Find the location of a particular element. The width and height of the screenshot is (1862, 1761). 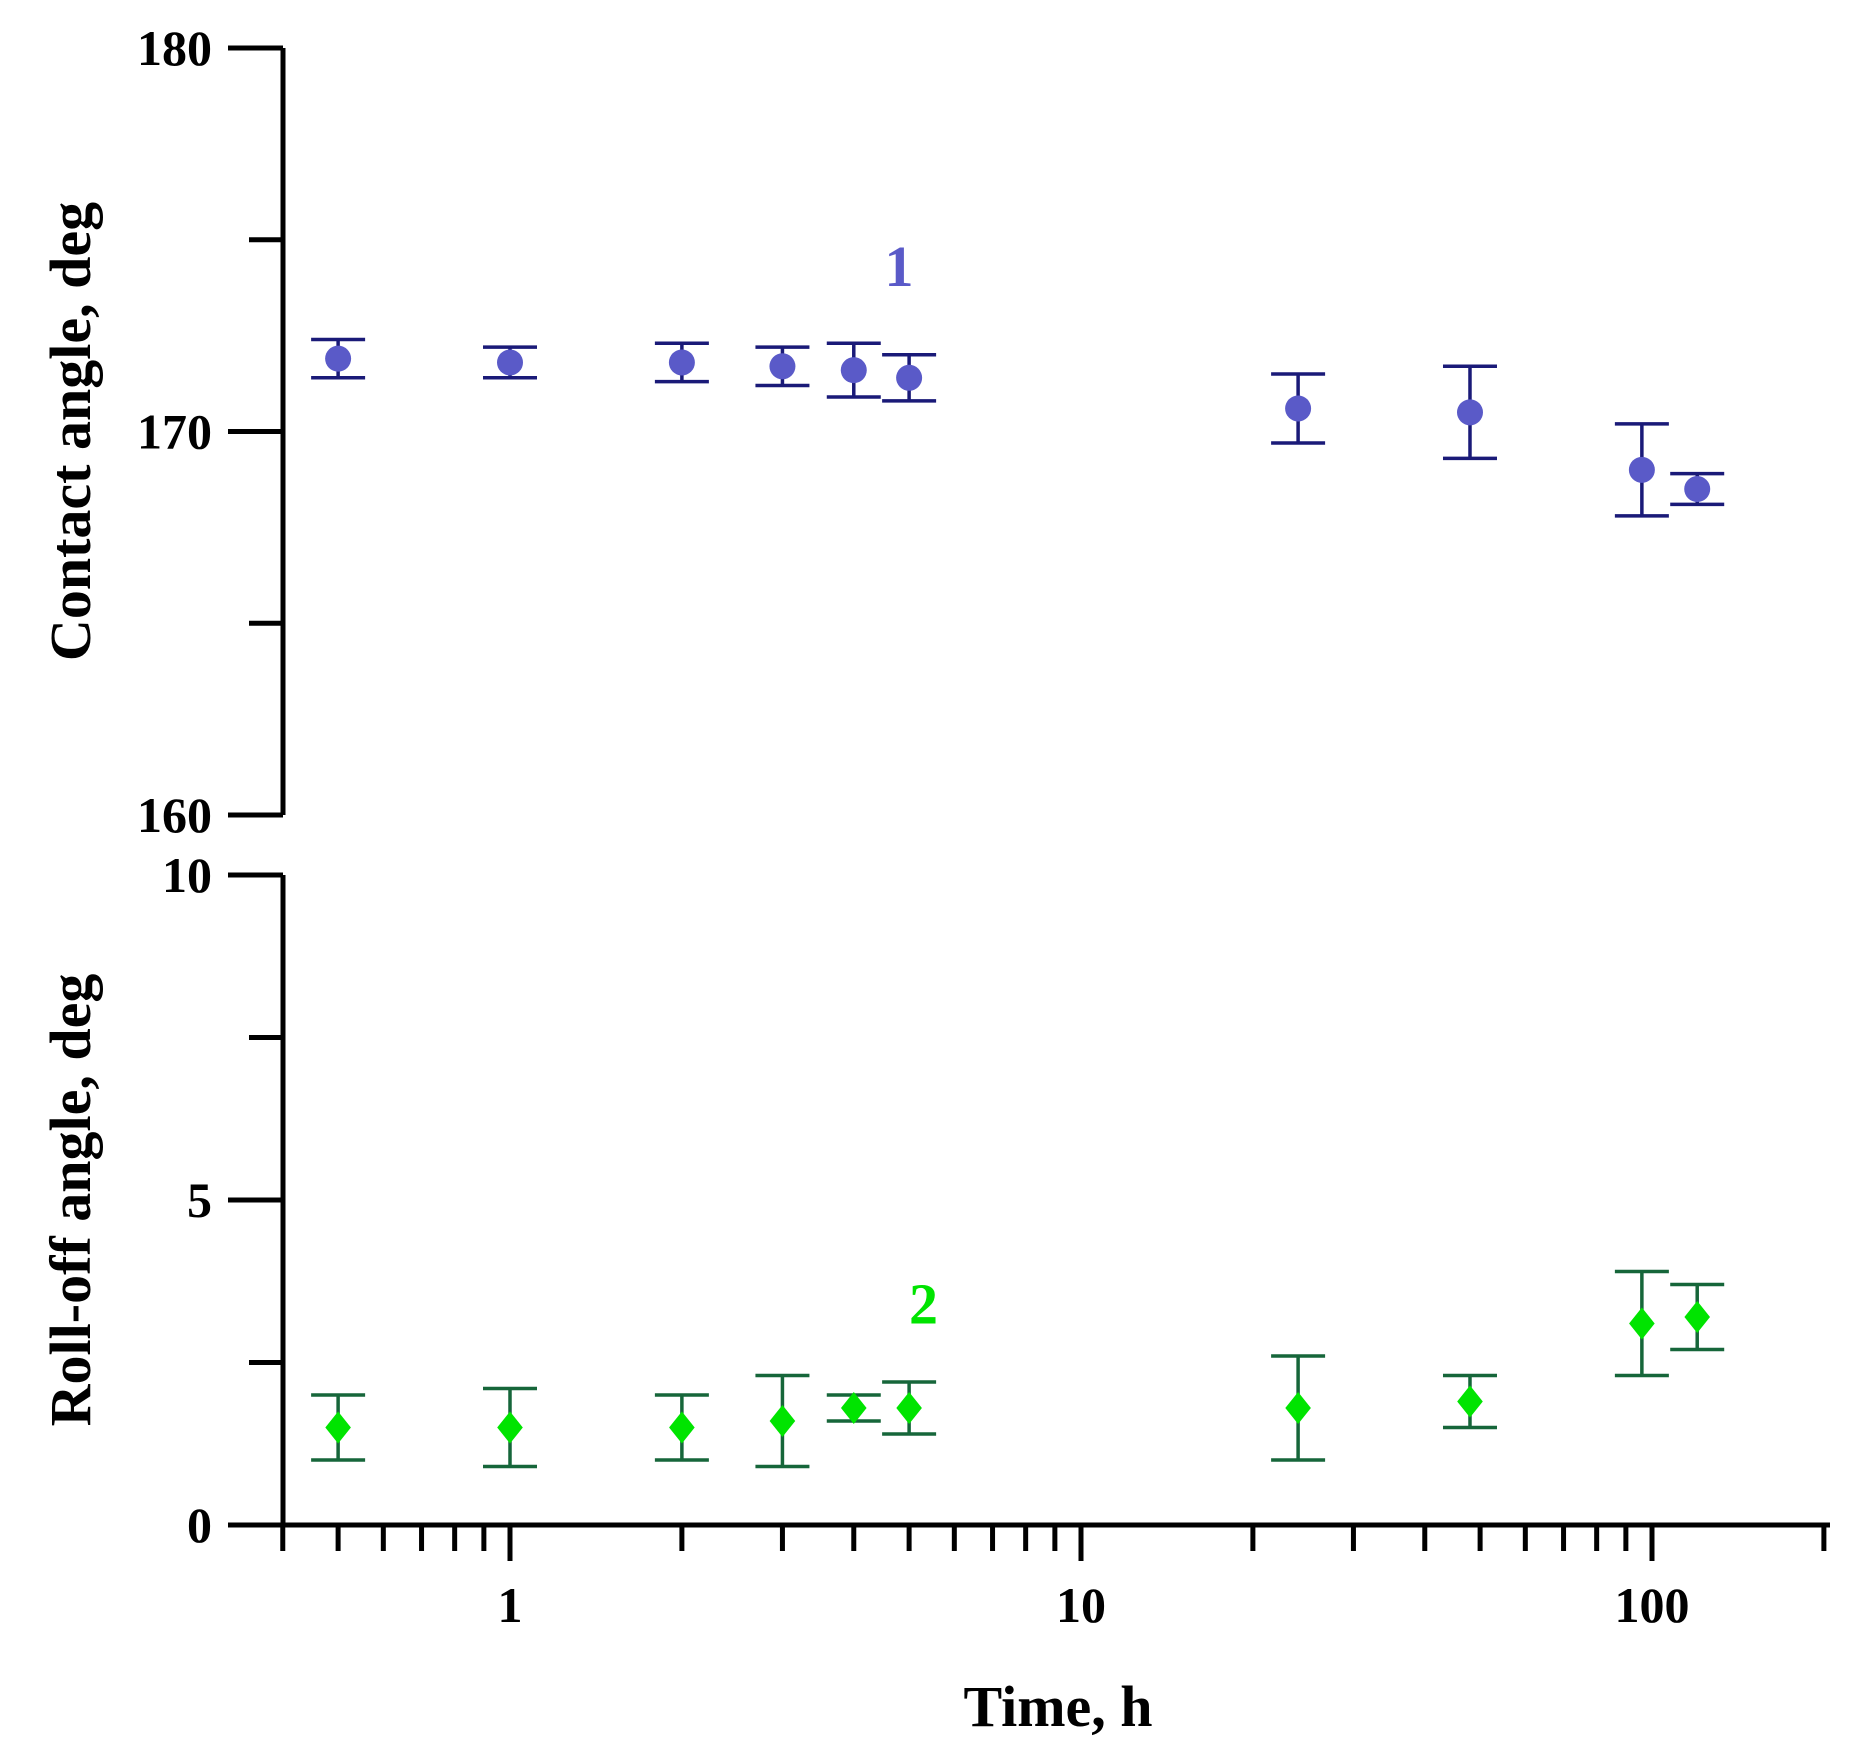

rolloff-y-tick-label: 10 is located at coordinates (187, 875).